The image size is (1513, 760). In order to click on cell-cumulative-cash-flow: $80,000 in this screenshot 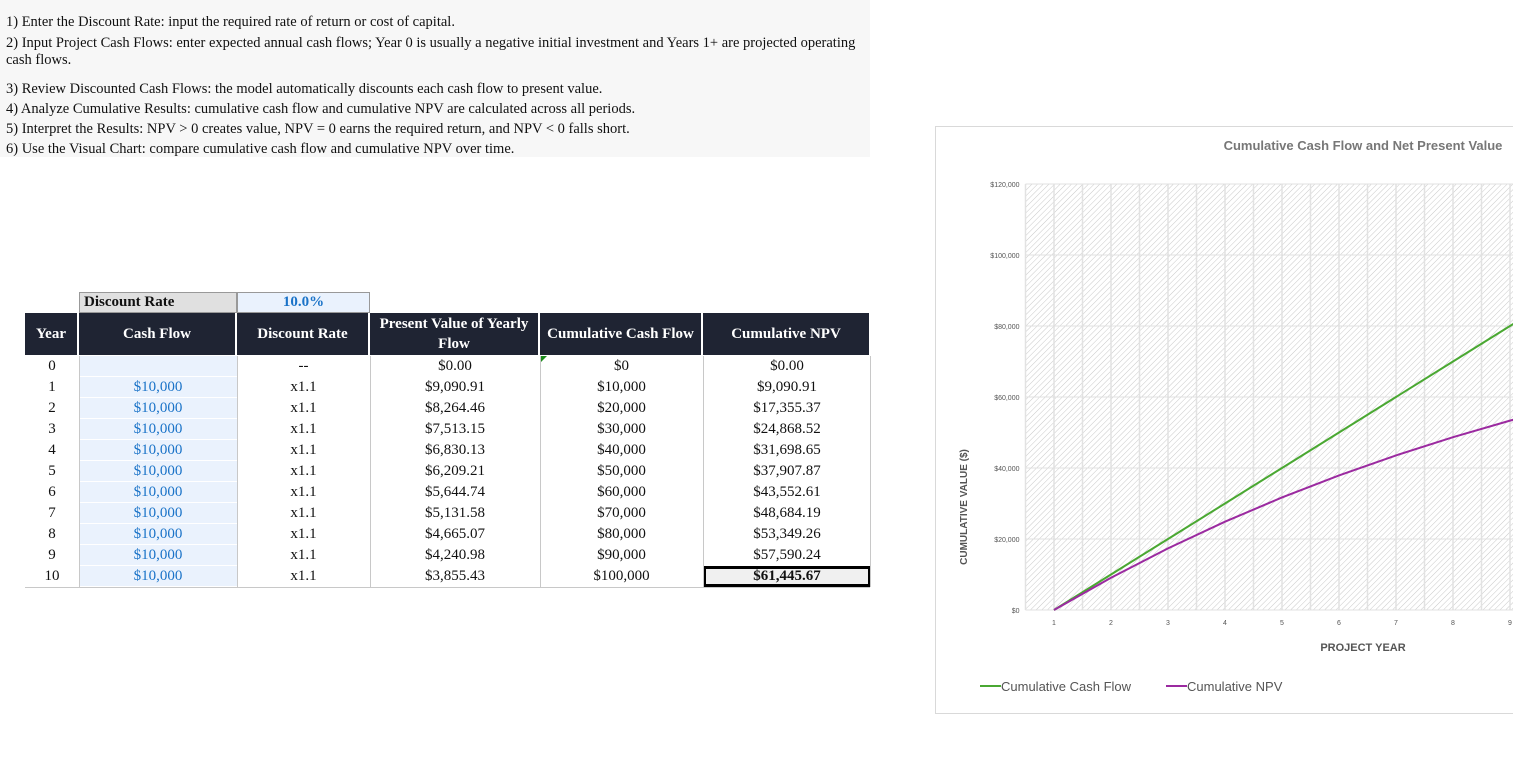, I will do `click(621, 534)`.